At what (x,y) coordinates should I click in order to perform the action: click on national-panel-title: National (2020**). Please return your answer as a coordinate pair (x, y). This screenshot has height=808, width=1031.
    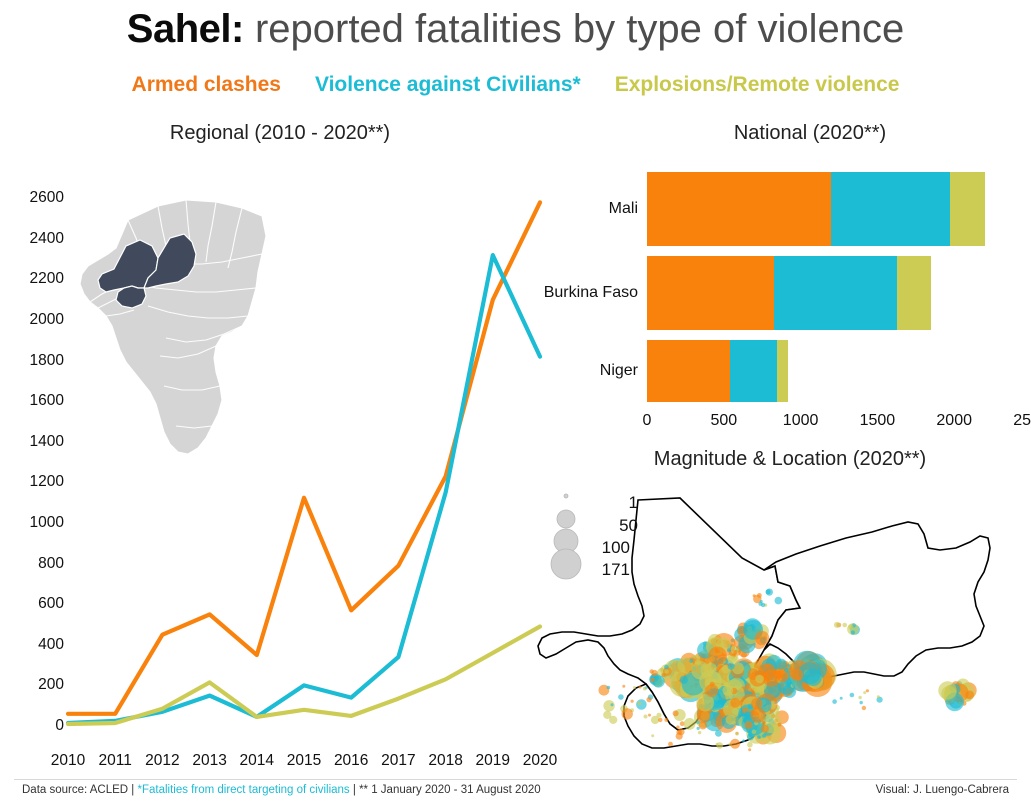
    Looking at the image, I should click on (810, 133).